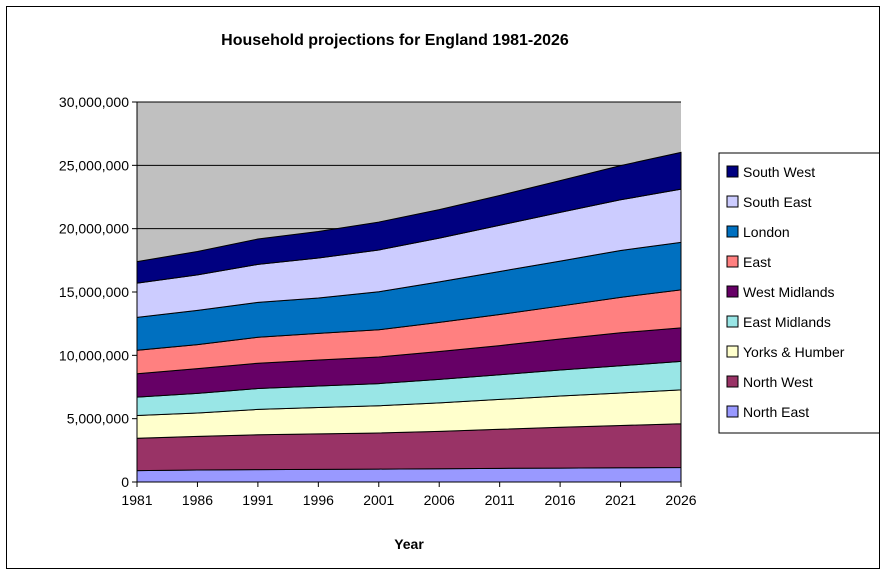 The image size is (886, 575). I want to click on x-tick-label: 2011, so click(500, 500).